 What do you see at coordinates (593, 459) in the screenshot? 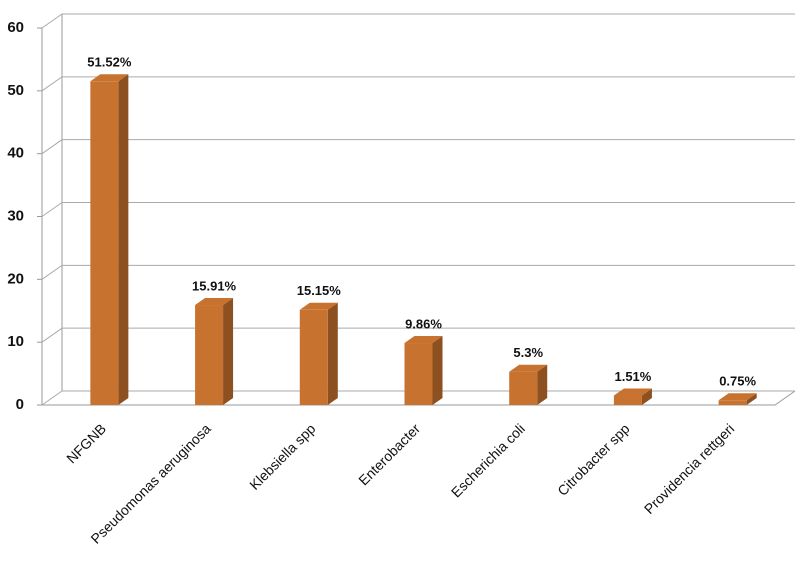
I see `x-tick-label: Citrobacter spp` at bounding box center [593, 459].